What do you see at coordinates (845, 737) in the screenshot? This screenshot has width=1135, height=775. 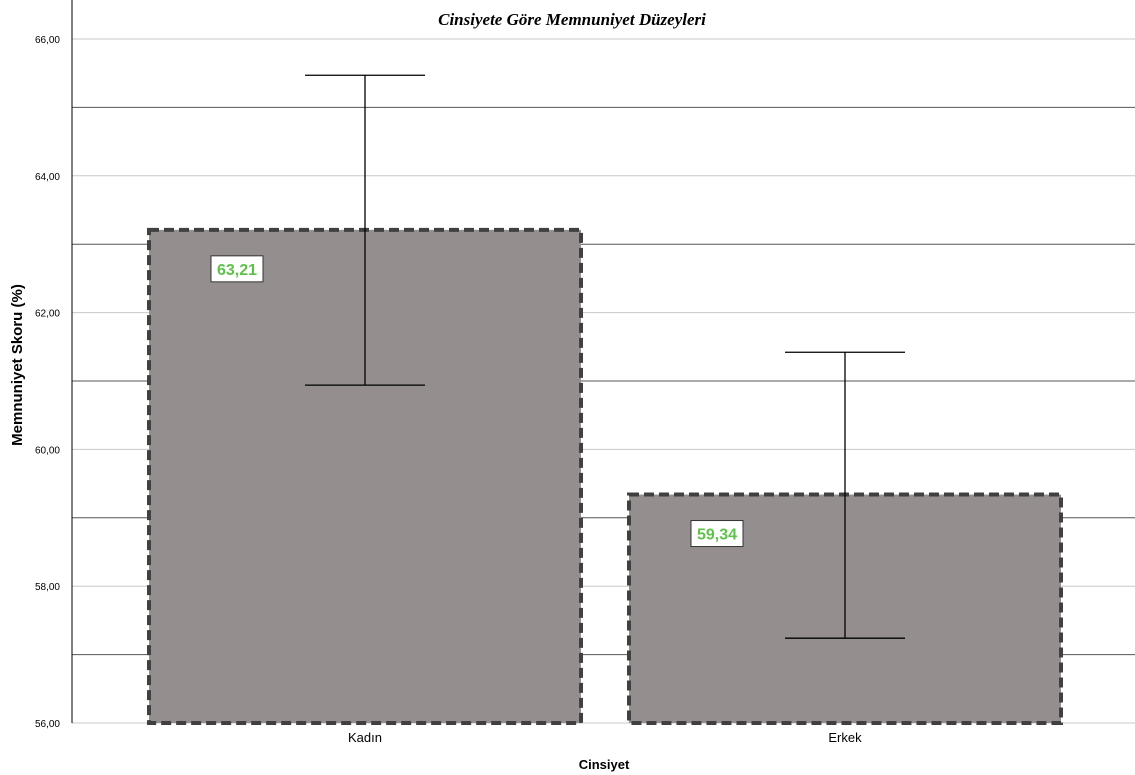 I see `x-tick-label: Erkek` at bounding box center [845, 737].